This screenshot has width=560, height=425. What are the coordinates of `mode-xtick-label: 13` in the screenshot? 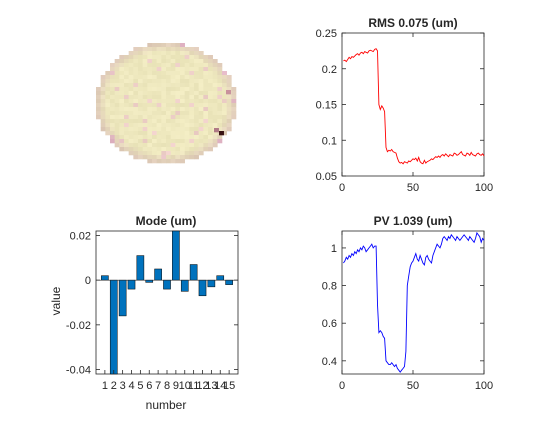 It's located at (211, 386).